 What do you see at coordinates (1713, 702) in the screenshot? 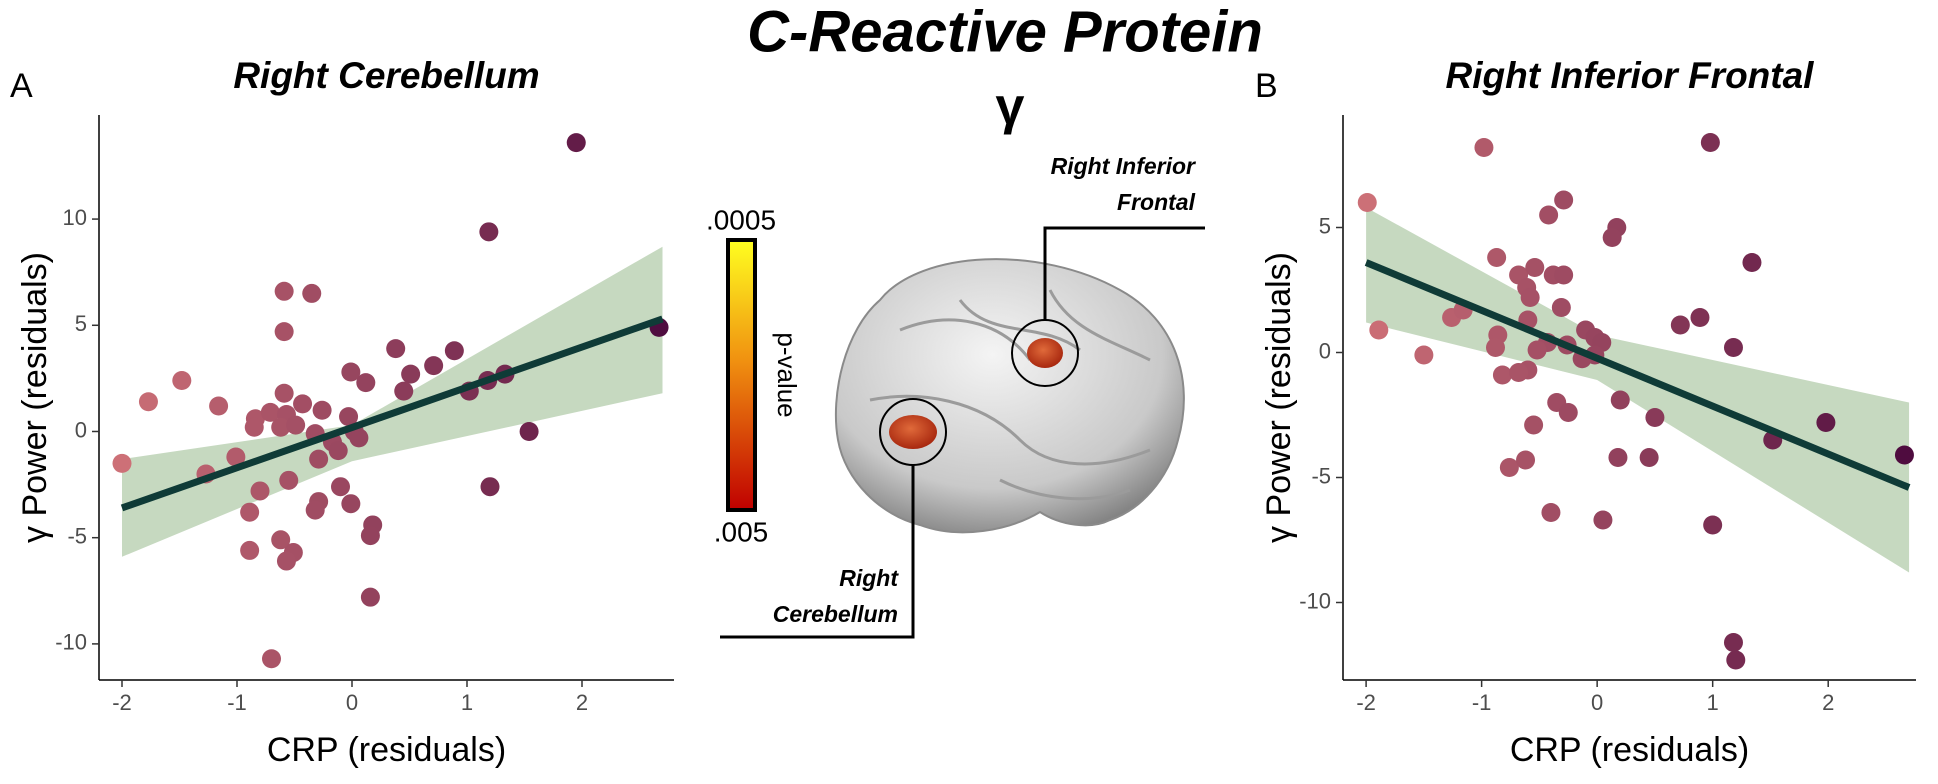
I see `x-tick-label: 1` at bounding box center [1713, 702].